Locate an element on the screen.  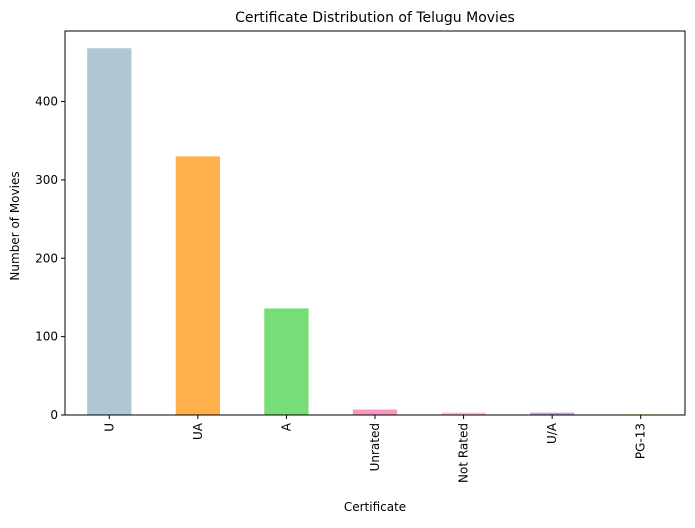
x-tick-label: UA is located at coordinates (198, 431).